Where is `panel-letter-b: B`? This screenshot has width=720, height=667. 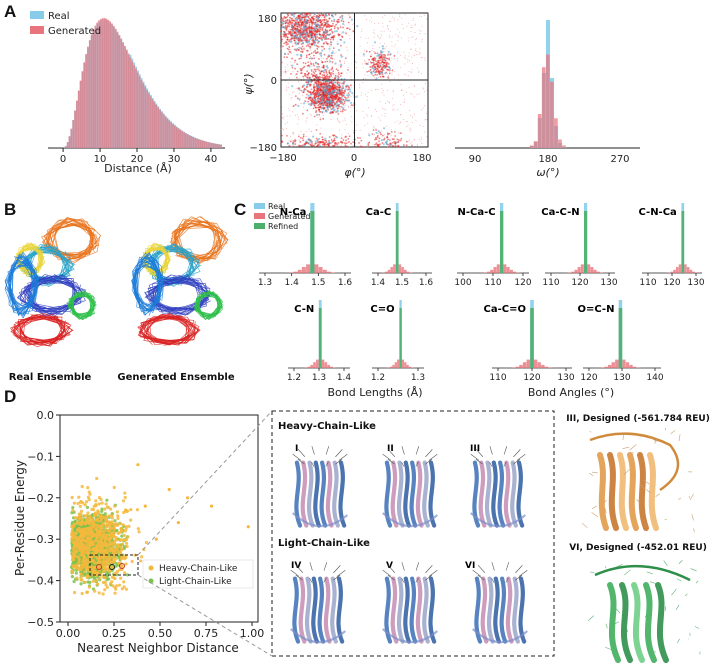 panel-letter-b: B is located at coordinates (10, 209).